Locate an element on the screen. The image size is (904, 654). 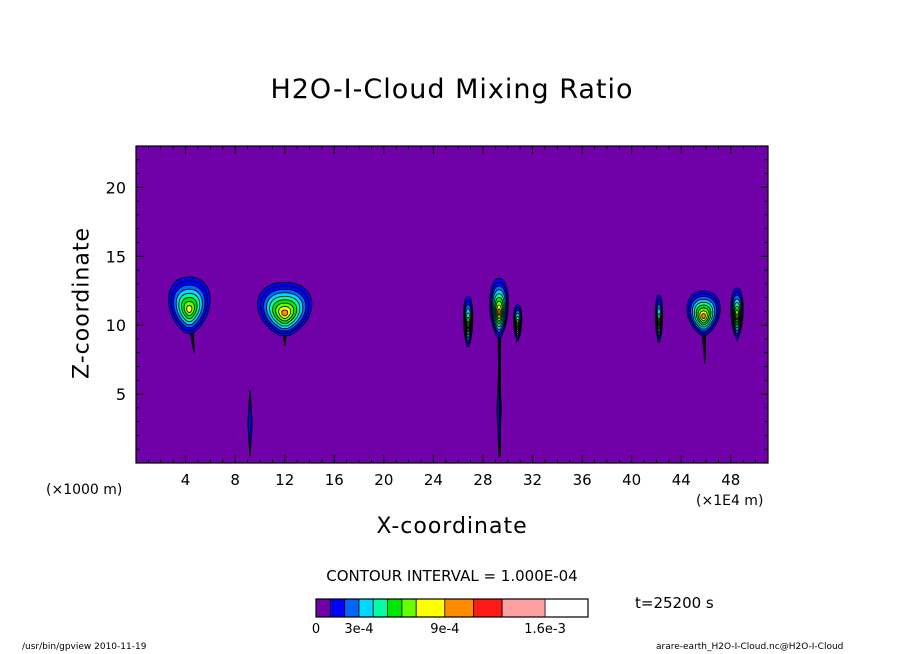
x-tick-label: 40 is located at coordinates (631, 480).